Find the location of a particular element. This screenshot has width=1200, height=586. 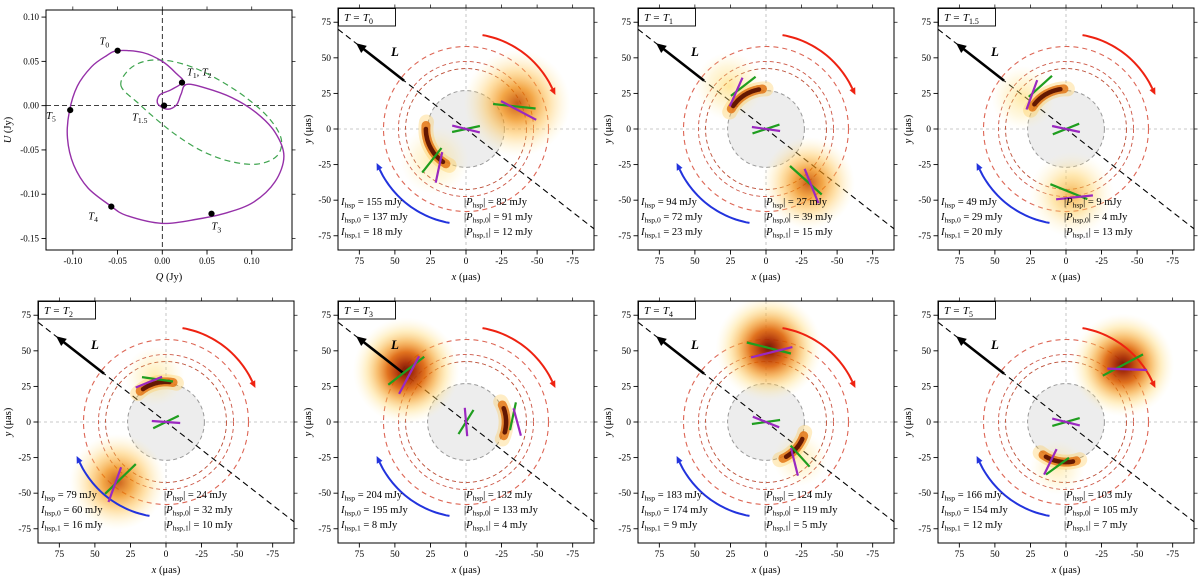

polarization-annotation: |Phsp,1| = 4 mJy is located at coordinates (496, 526).